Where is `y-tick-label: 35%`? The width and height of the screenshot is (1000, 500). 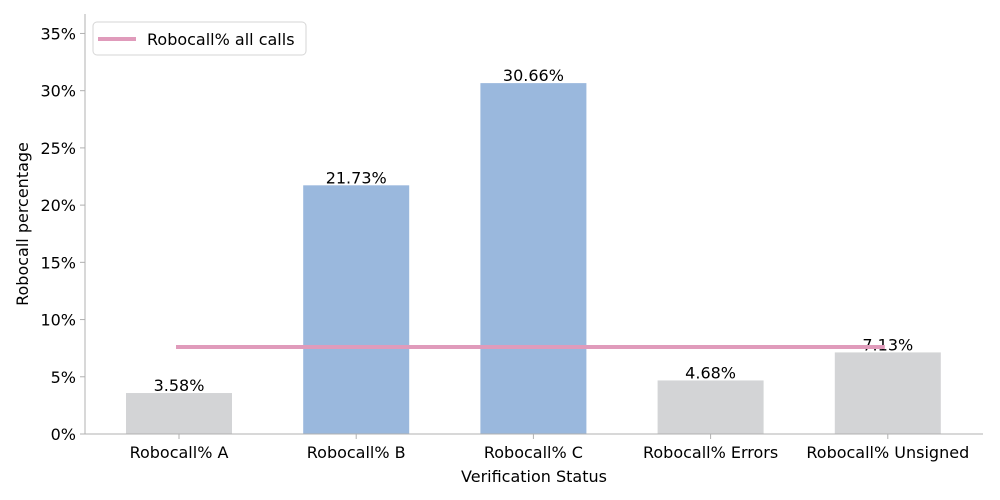
y-tick-label: 35% is located at coordinates (58, 33).